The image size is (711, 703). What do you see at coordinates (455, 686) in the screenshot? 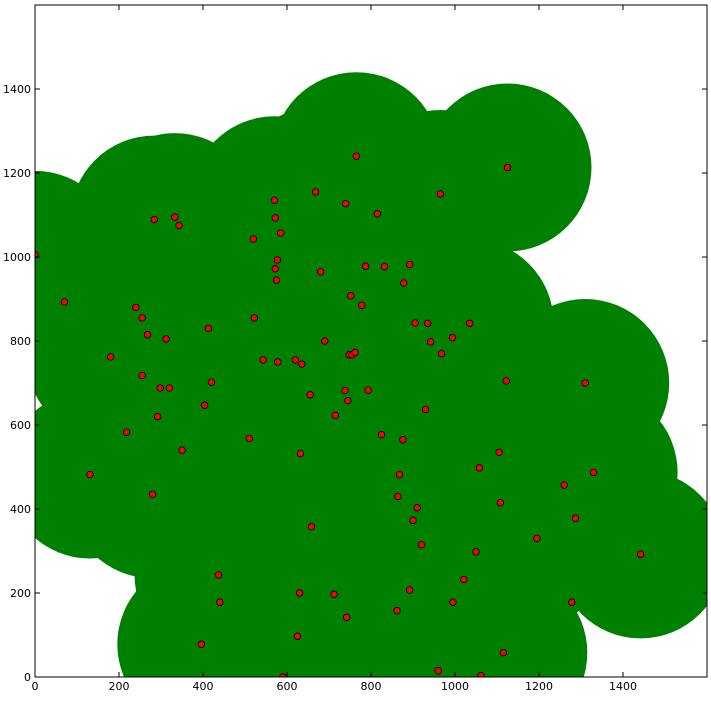
I see `x-tick-label: 1000` at bounding box center [455, 686].